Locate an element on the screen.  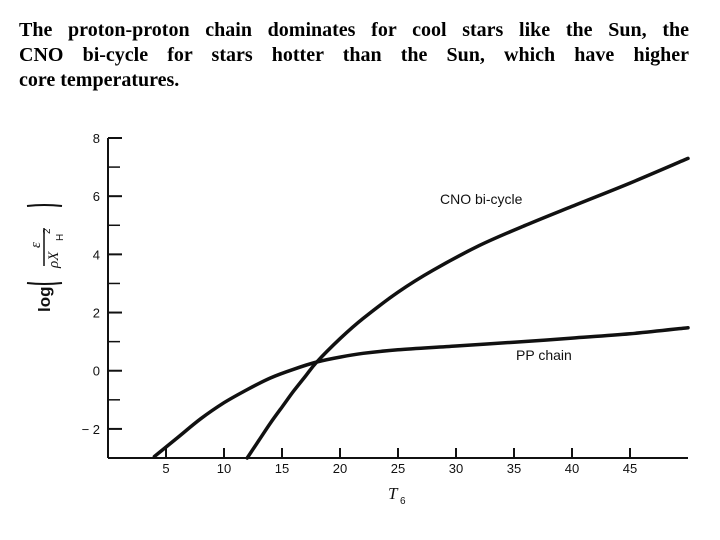
y-axis-title: log ε ρX H 2 is located at coordinates (46, 258).